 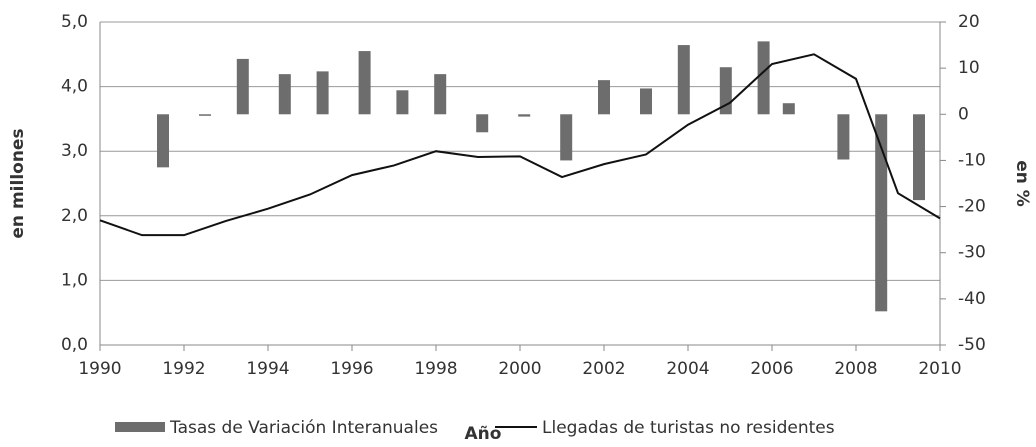 What do you see at coordinates (603, 369) in the screenshot?
I see `x-tick-label: 2002` at bounding box center [603, 369].